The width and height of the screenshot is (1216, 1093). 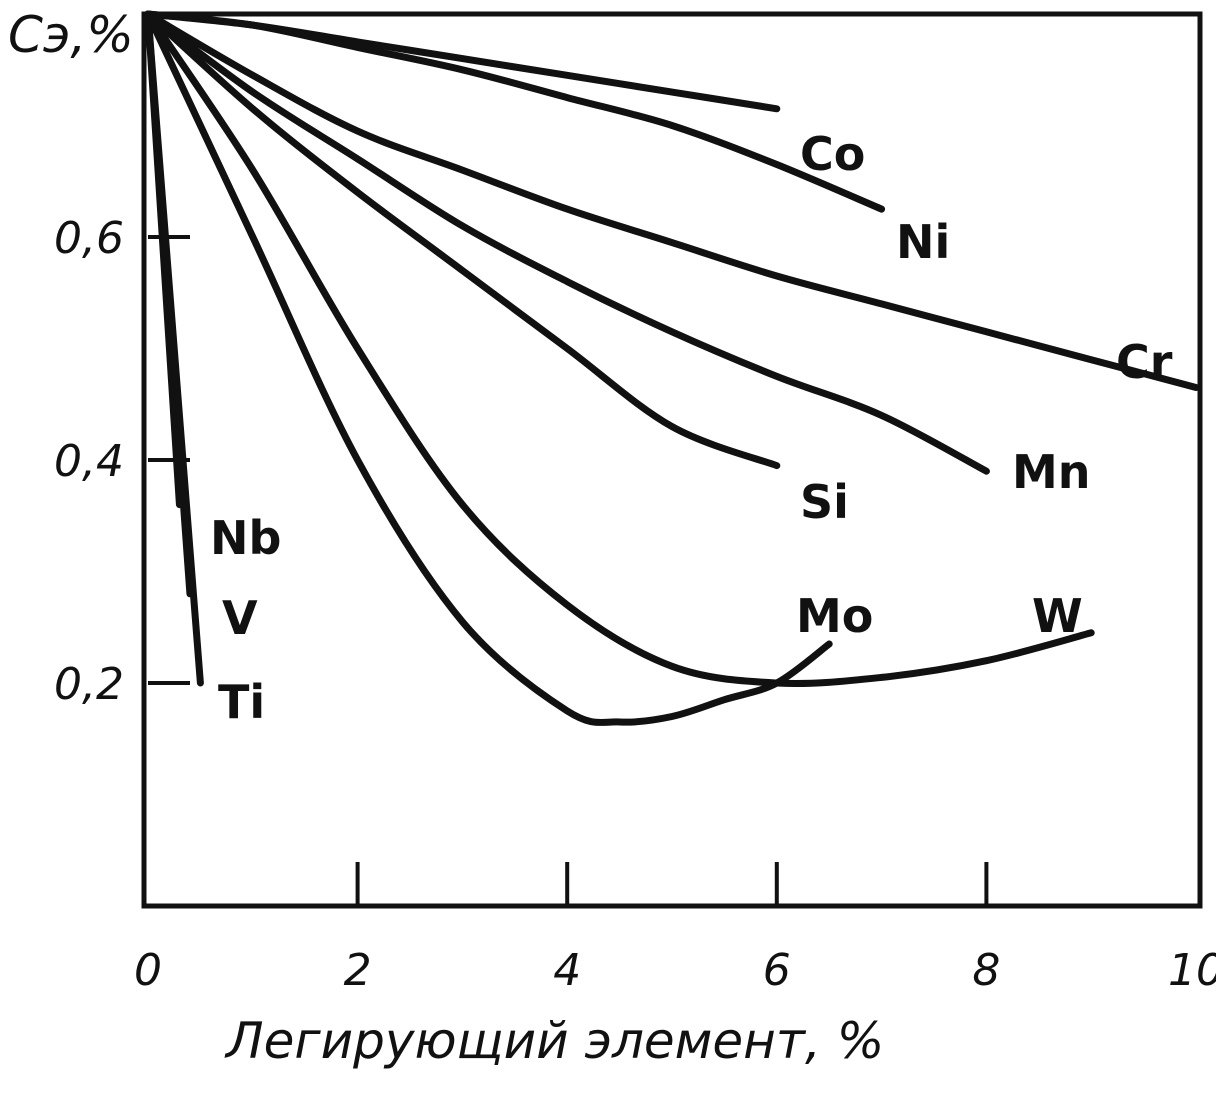 I want to click on series-label-mn: Mn, so click(x=1051, y=472).